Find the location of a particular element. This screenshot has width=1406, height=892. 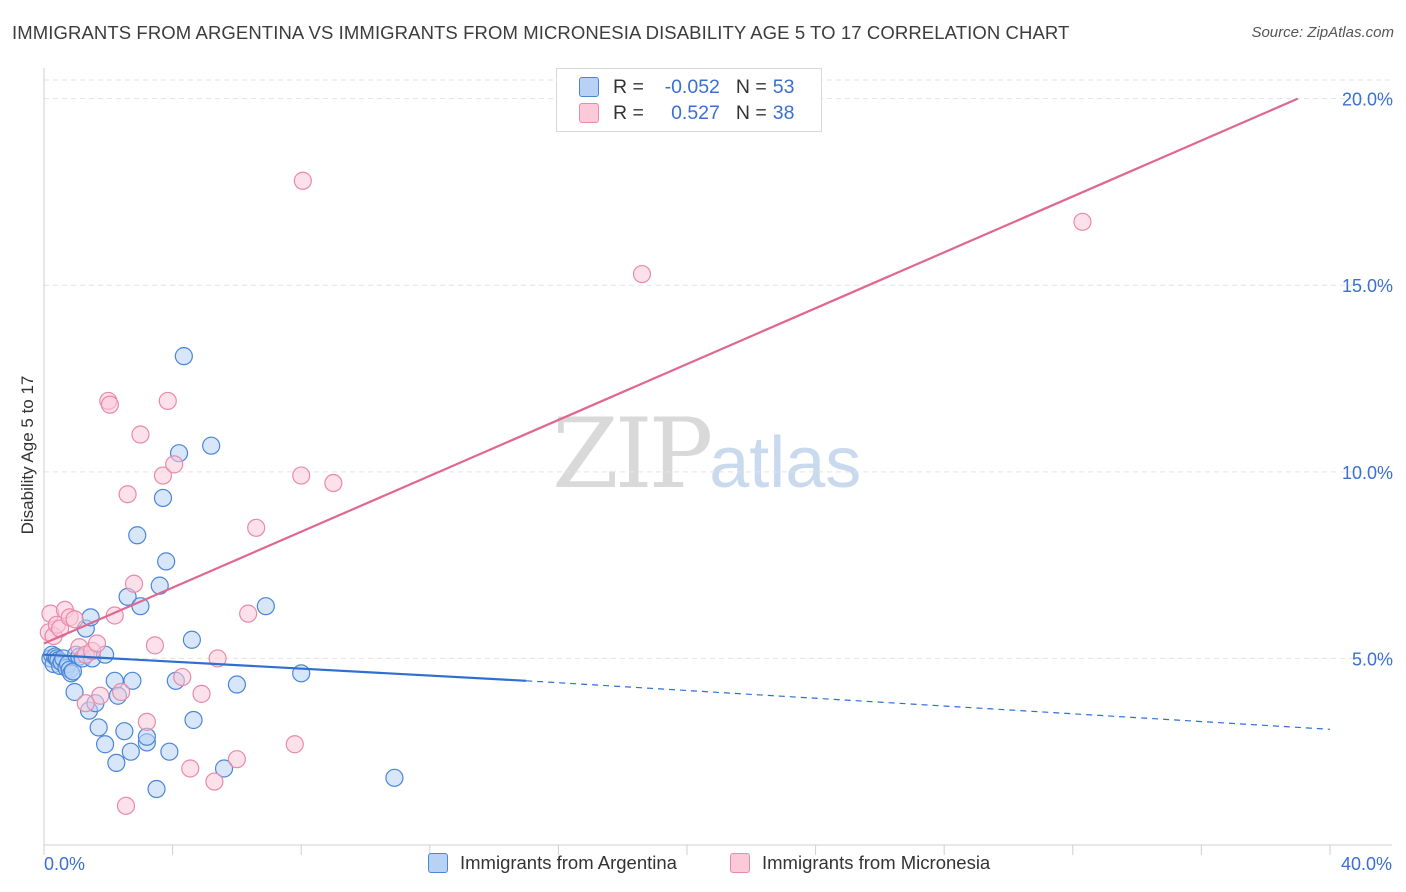

legend-n-value: 38 is located at coordinates (783, 112).